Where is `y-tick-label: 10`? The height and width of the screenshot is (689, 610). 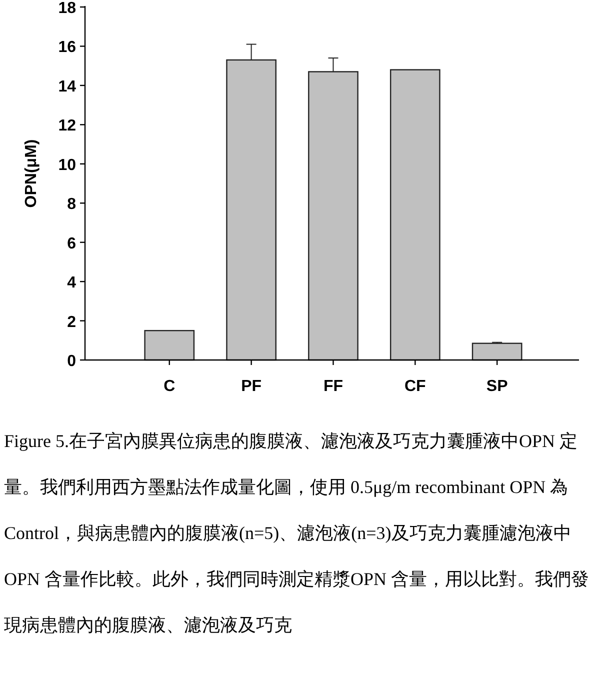 y-tick-label: 10 is located at coordinates (67, 165).